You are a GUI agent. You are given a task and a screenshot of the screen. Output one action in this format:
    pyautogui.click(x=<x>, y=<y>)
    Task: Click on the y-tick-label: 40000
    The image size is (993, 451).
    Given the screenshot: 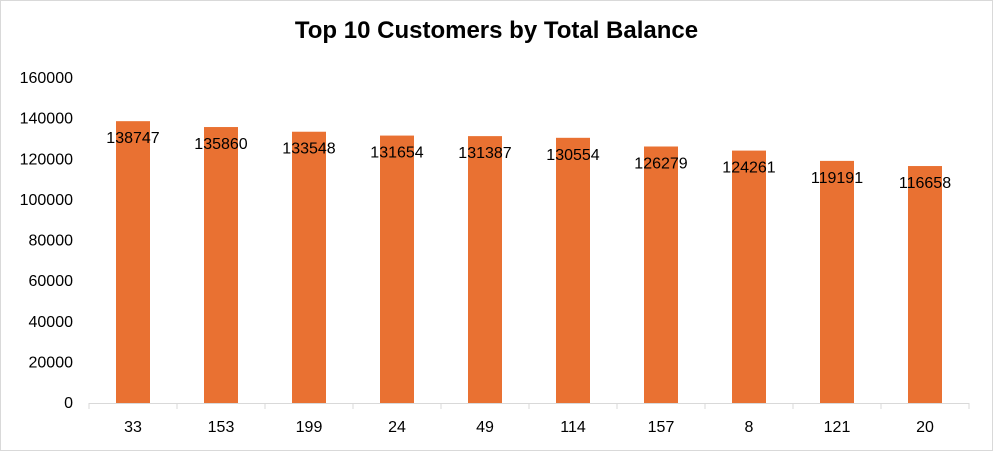 What is the action you would take?
    pyautogui.click(x=51, y=322)
    